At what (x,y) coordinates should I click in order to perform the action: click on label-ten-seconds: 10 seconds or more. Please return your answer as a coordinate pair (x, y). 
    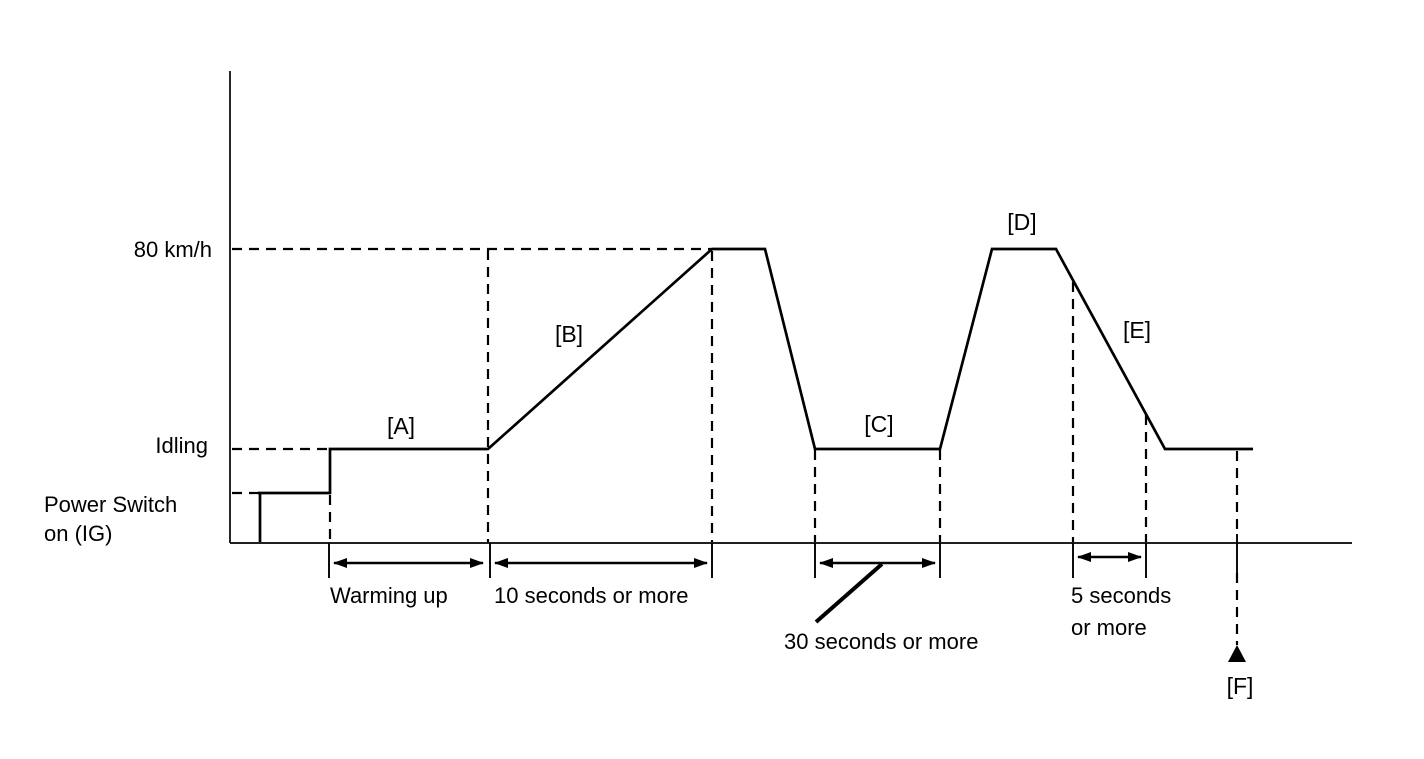
    Looking at the image, I should click on (591, 595).